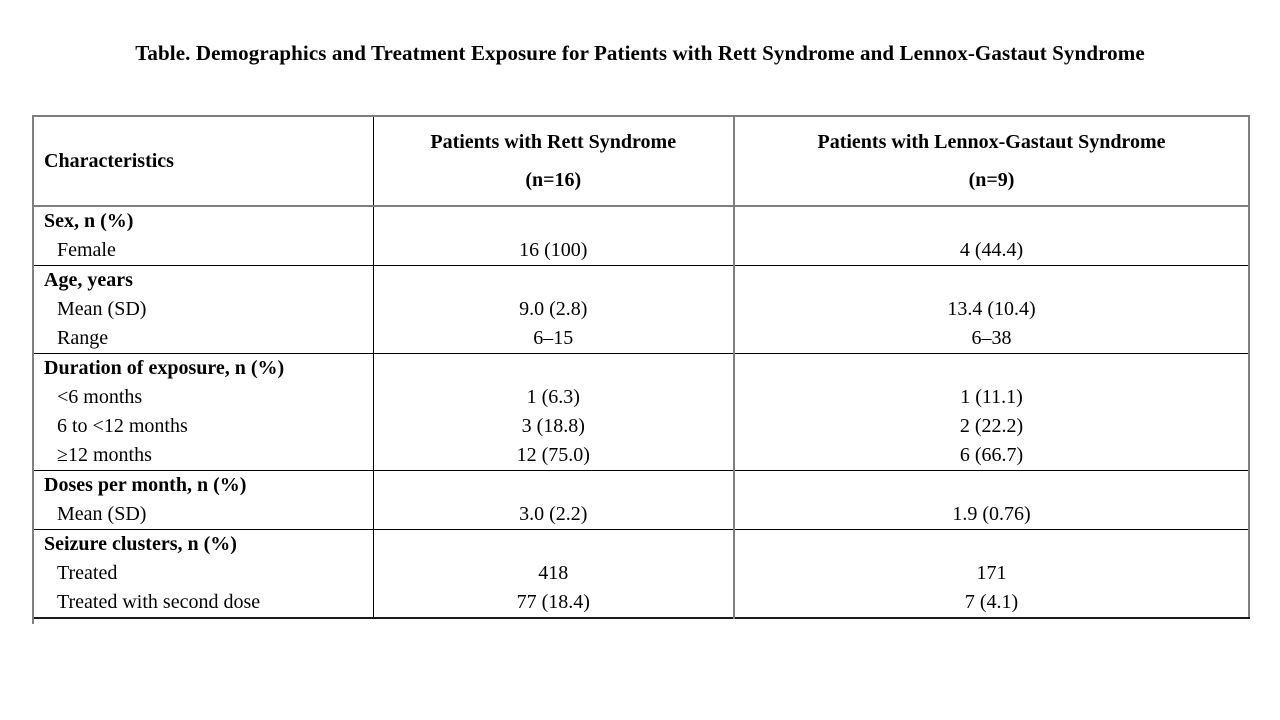 The height and width of the screenshot is (720, 1280). Describe the element at coordinates (991, 397) in the screenshot. I see `lgs-value-cell: 1 (11.1)` at that location.